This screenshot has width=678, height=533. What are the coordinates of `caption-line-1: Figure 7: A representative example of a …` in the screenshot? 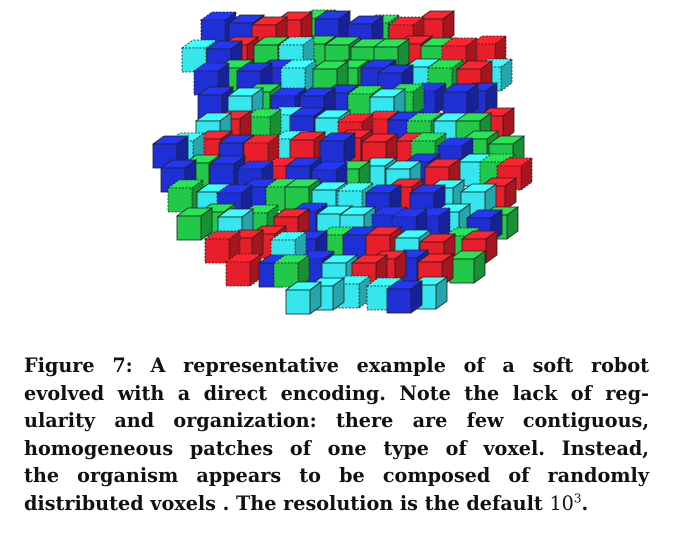 It's located at (336, 365).